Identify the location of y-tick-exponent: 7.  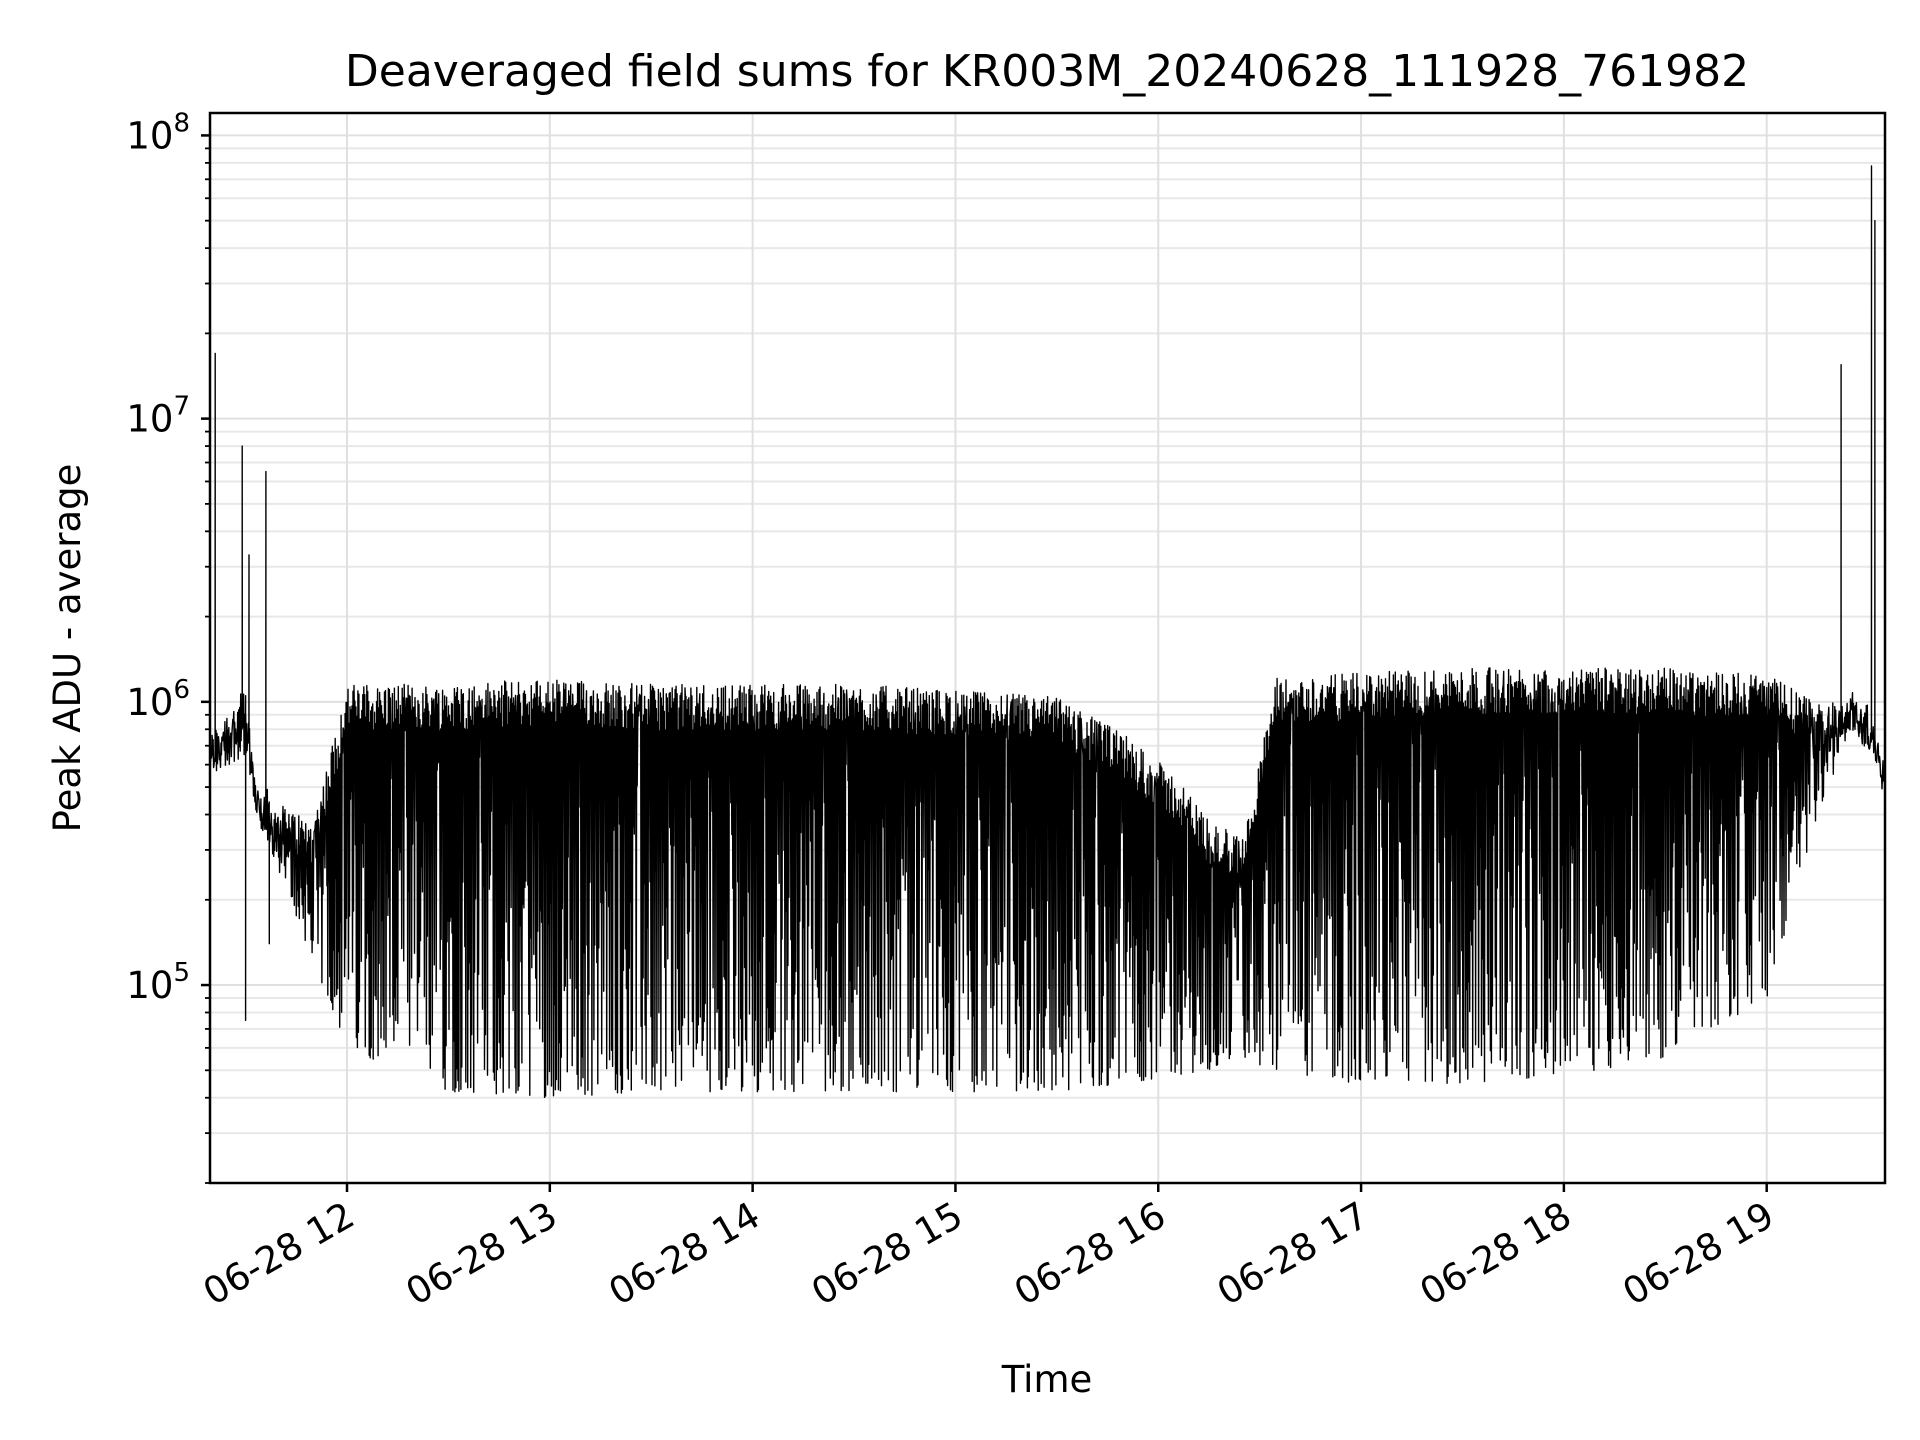
(181, 407).